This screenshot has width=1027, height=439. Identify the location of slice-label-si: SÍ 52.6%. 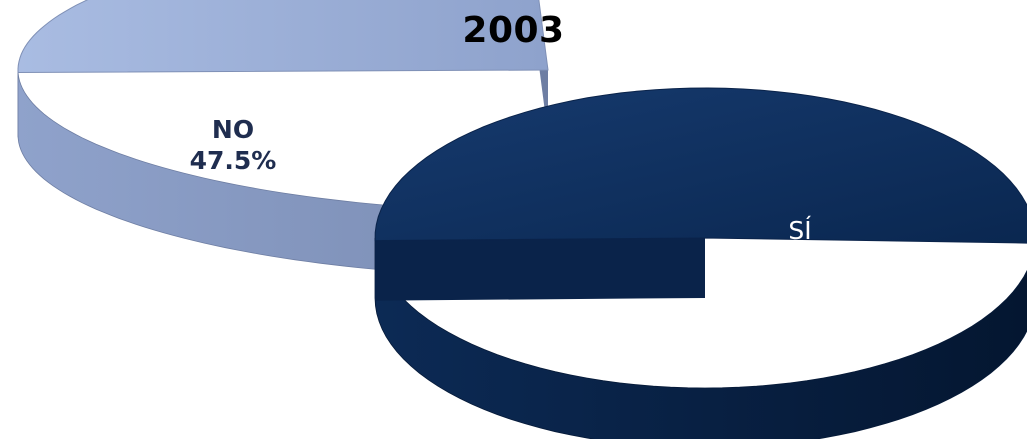
(800, 246).